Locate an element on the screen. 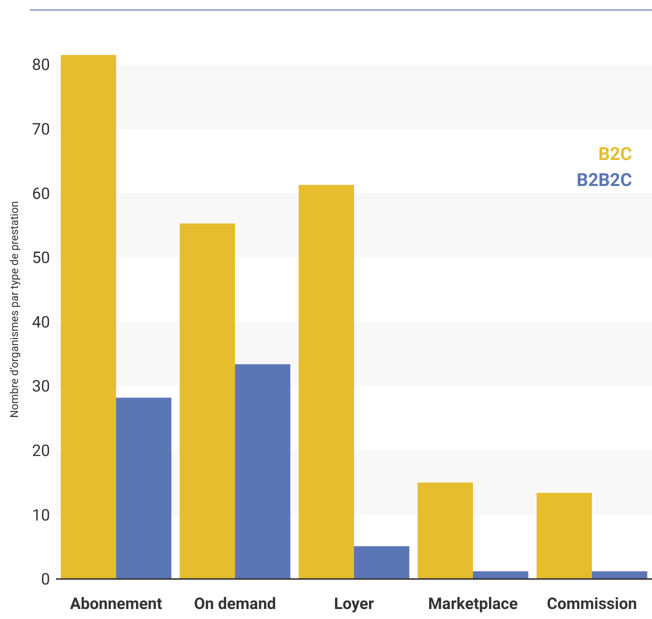 This screenshot has width=652, height=619. y-tick-label: 60 is located at coordinates (41, 193).